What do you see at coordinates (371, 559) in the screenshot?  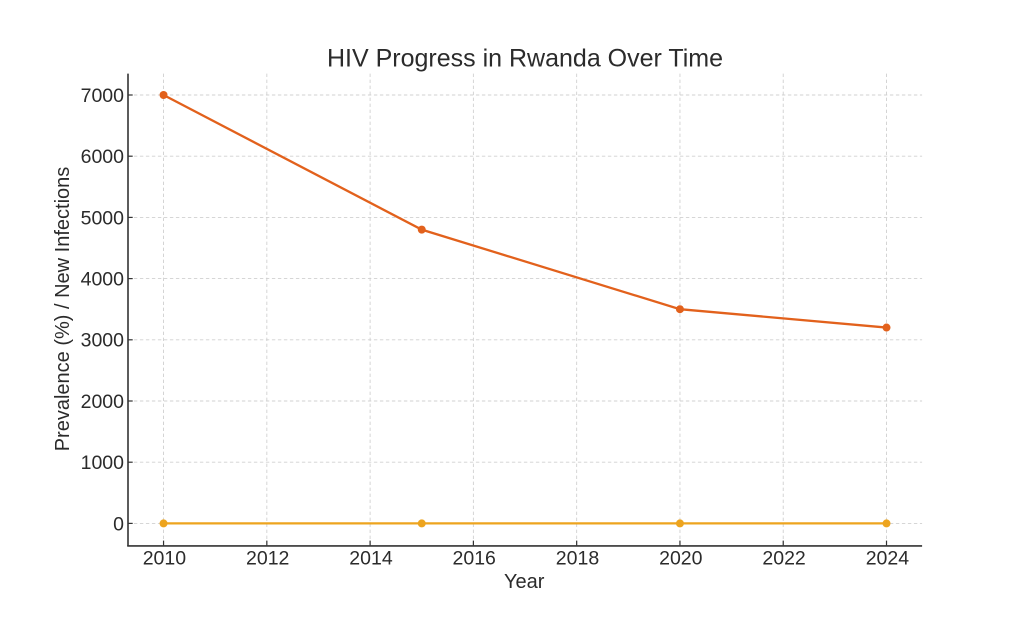 I see `svg-text: 2014` at bounding box center [371, 559].